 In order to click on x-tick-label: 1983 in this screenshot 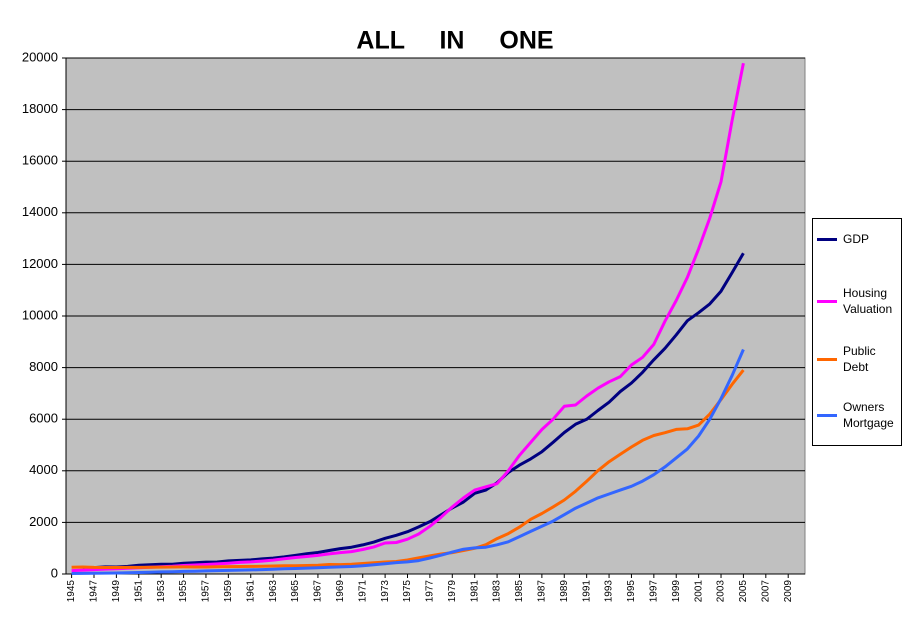, I will do `click(497, 591)`.